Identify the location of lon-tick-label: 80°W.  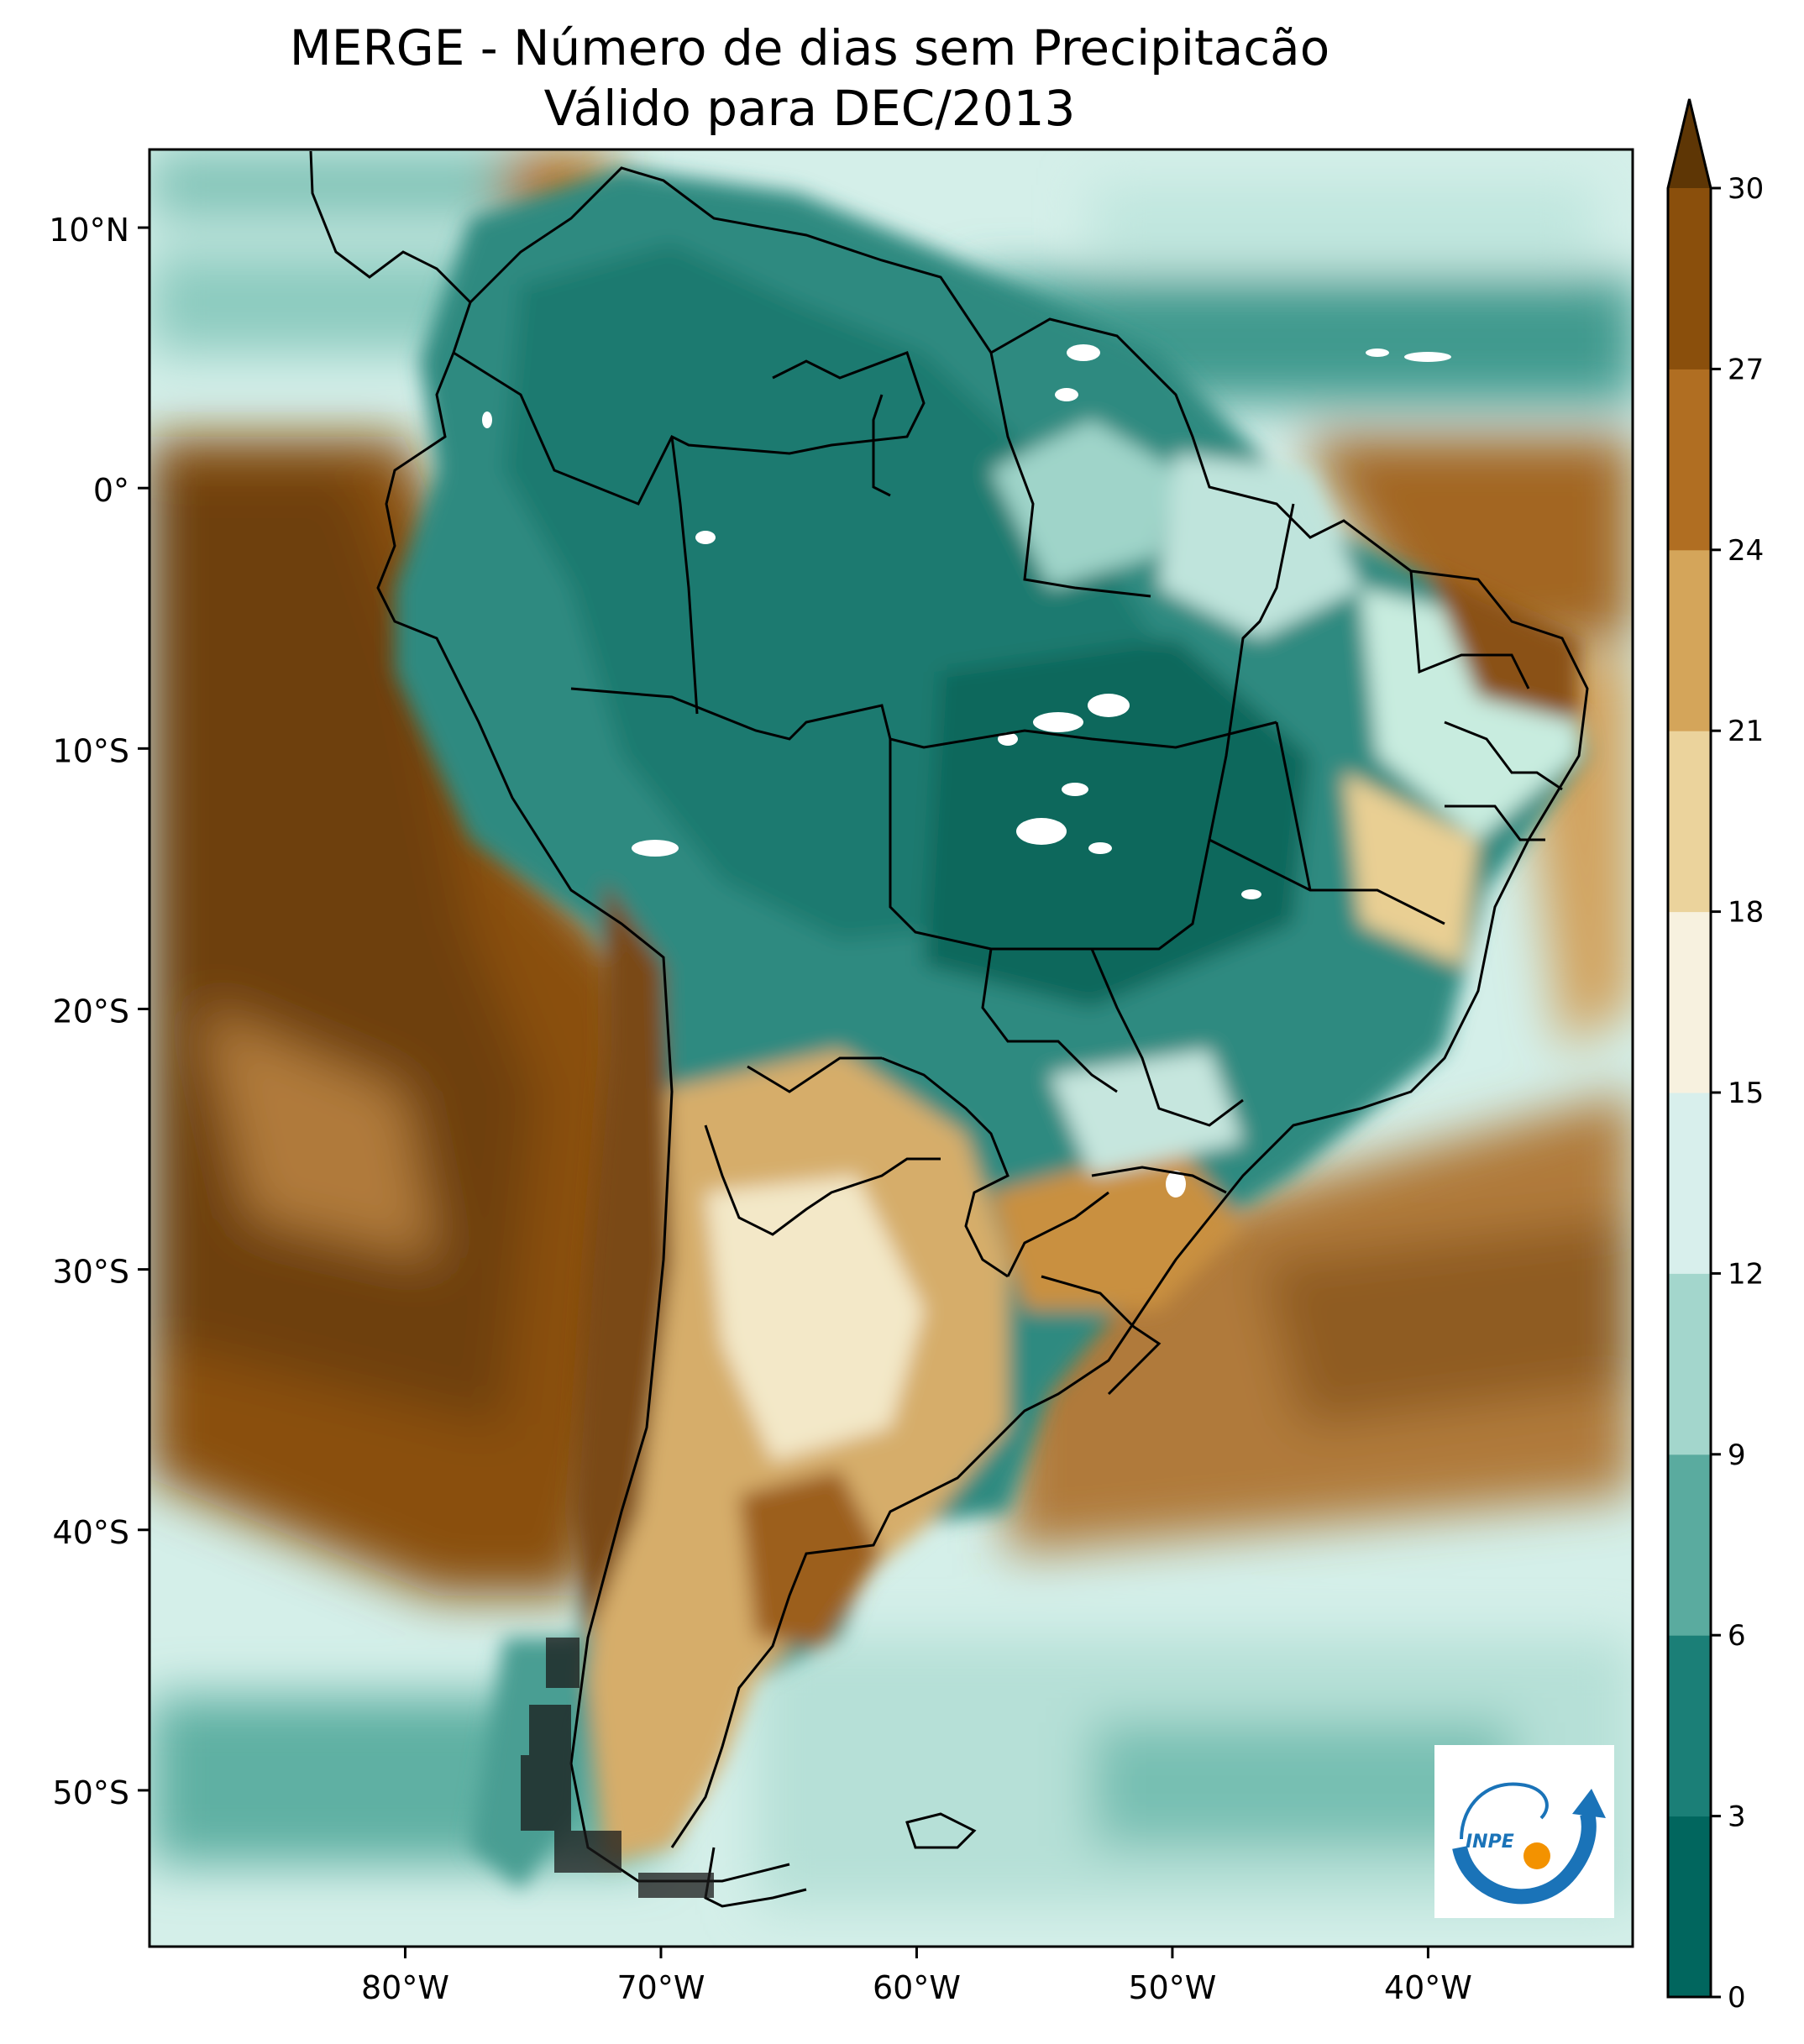
(405, 1987).